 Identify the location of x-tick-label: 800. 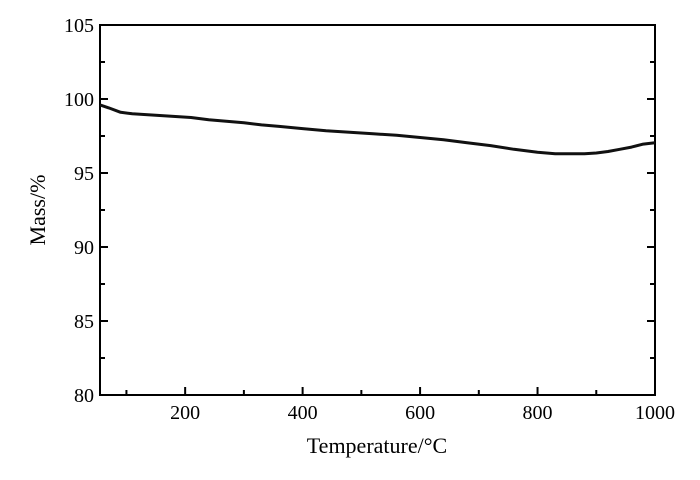
(538, 413).